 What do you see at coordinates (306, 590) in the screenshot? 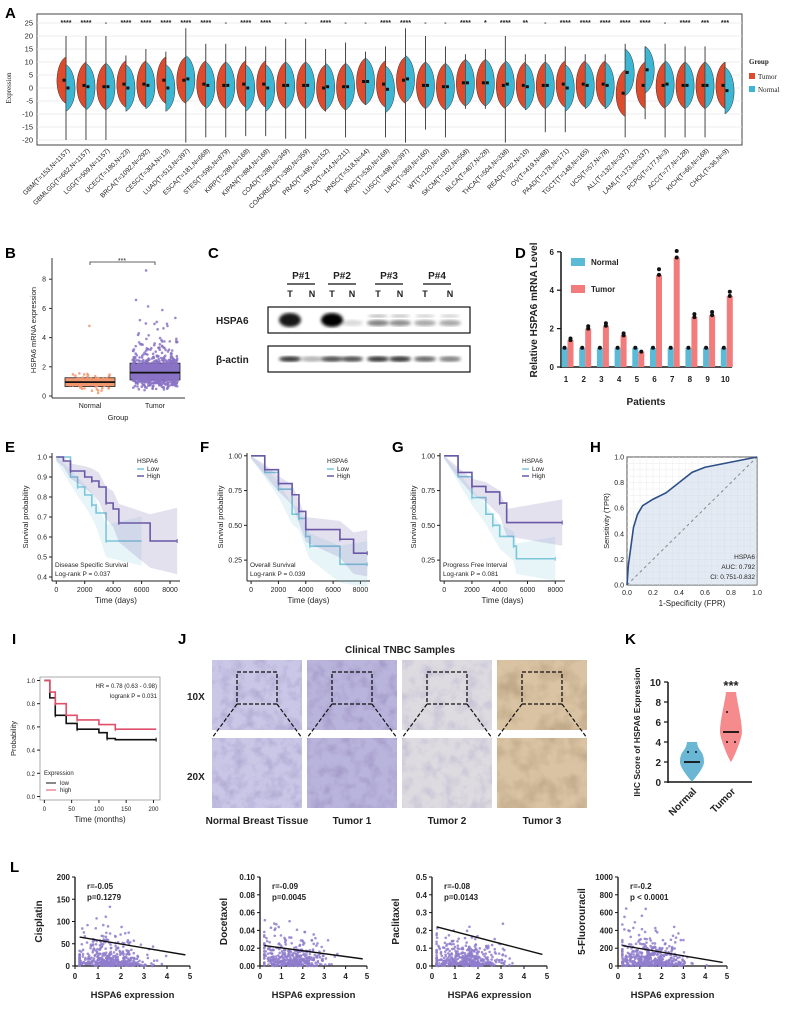
I see `x-tick-label: 4000` at bounding box center [306, 590].